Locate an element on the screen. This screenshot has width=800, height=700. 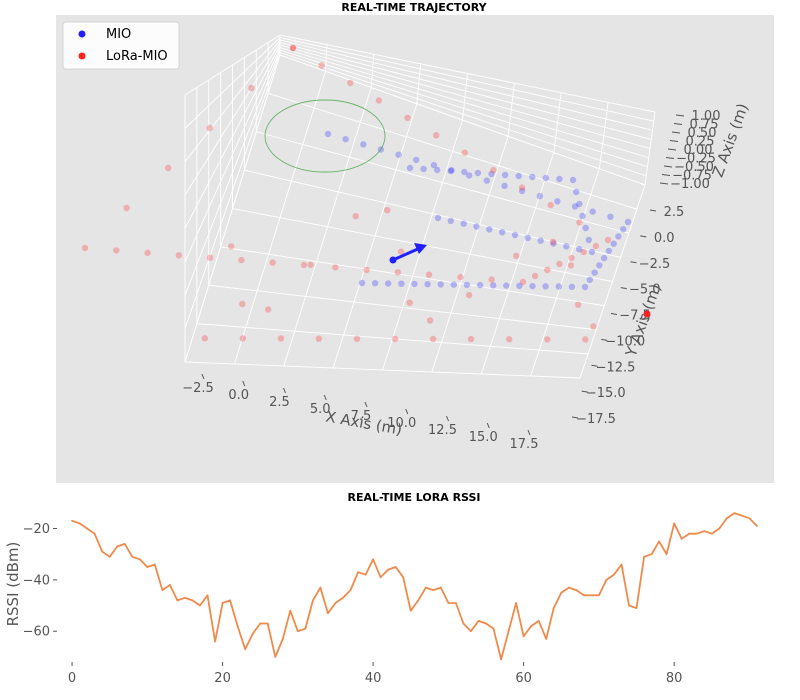
rssi-title: REAL-TIME LORA RSSI is located at coordinates (413, 497).